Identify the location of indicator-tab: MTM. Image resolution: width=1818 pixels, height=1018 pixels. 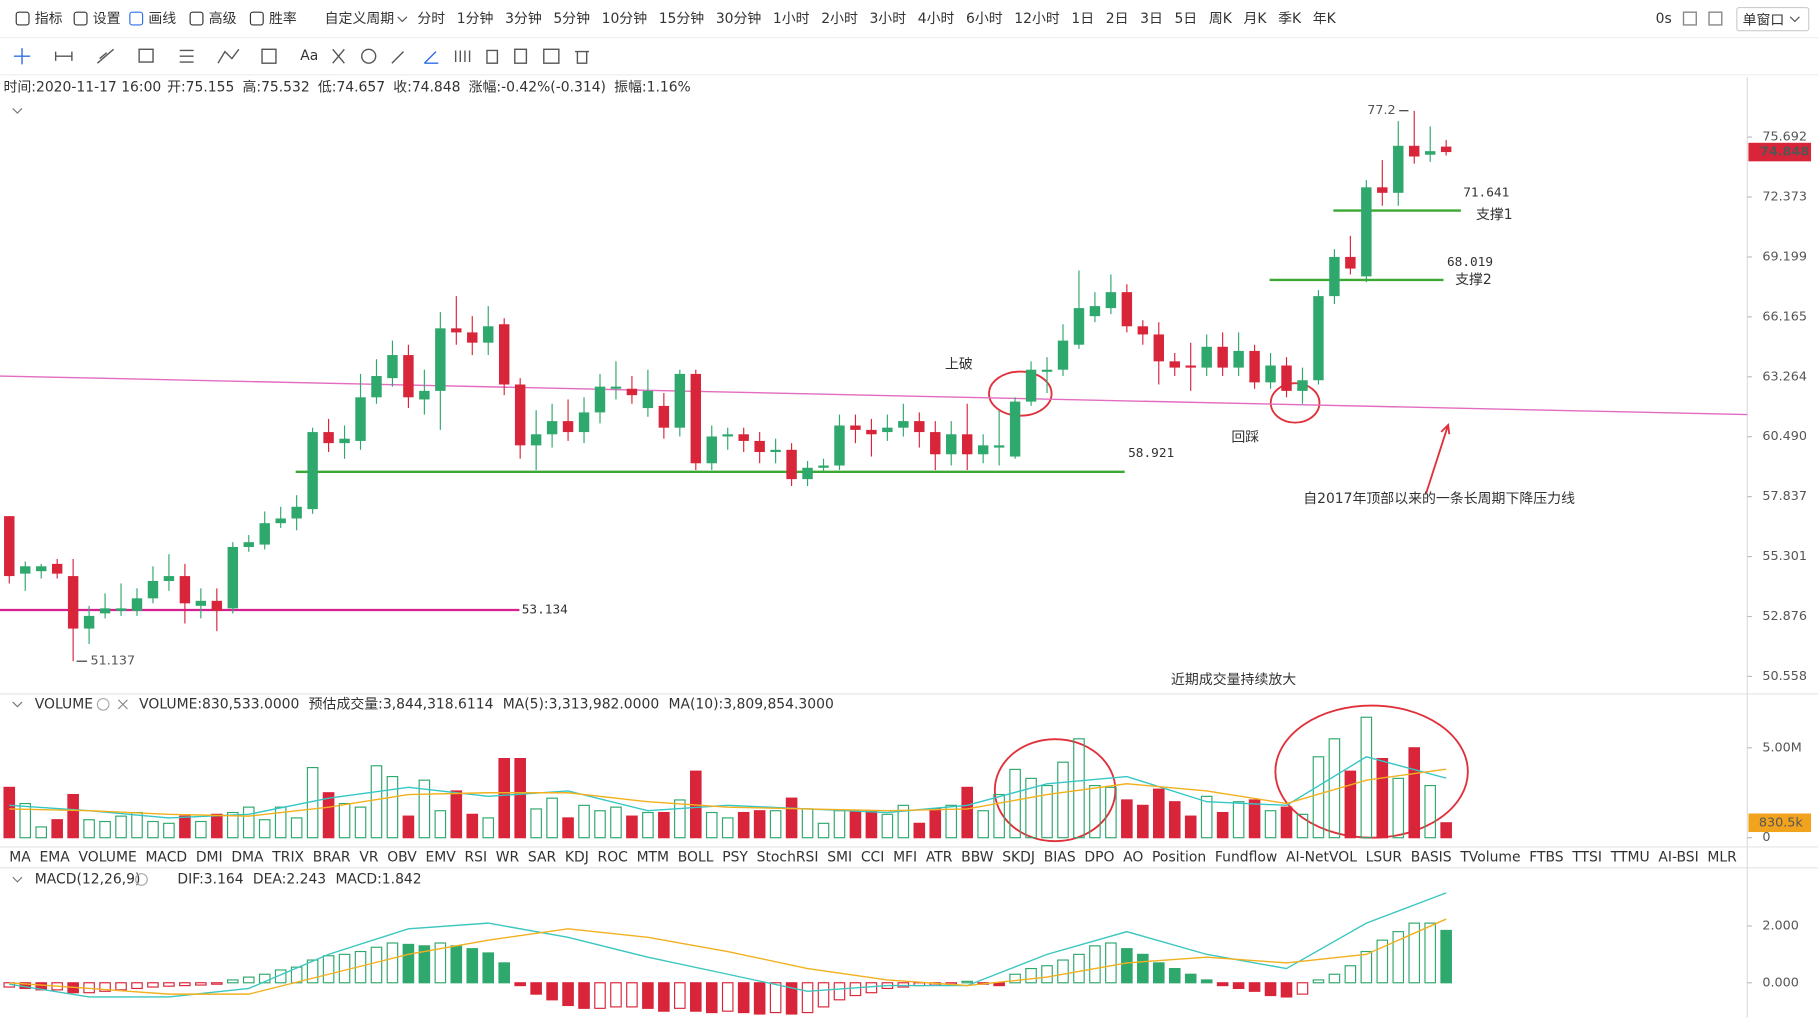
(653, 857).